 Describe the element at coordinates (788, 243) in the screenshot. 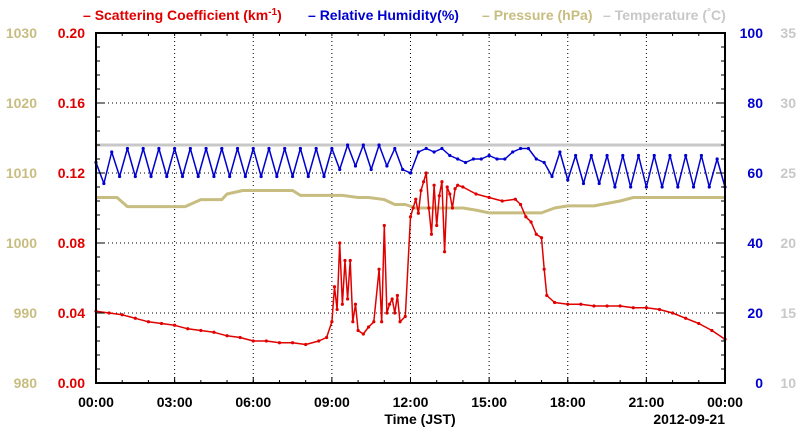

I see `y-tick-label-temperature: 20` at that location.